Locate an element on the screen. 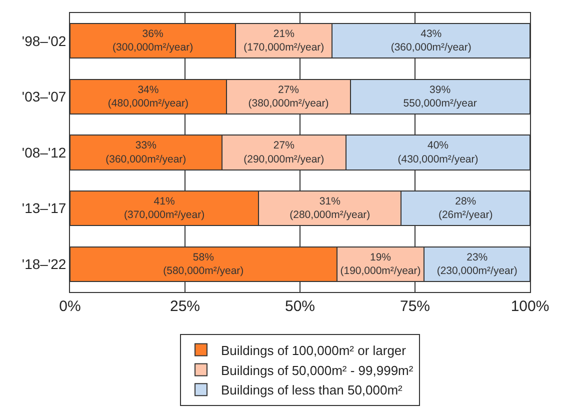 The height and width of the screenshot is (418, 561). data-label: 36% (300,000m²/year) is located at coordinates (153, 41).